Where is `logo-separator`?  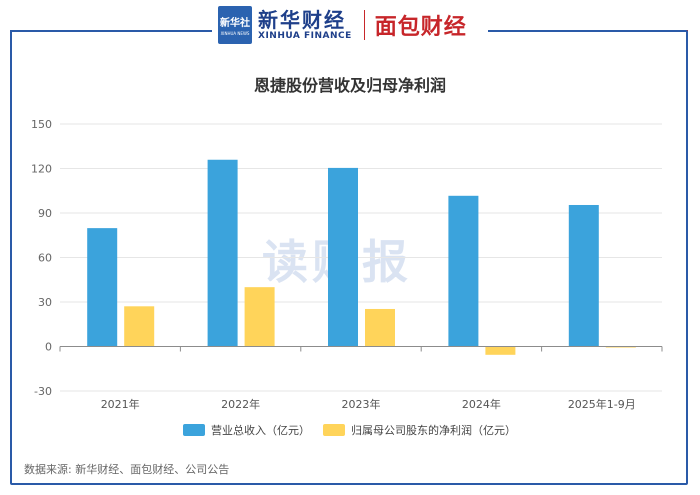
logo-separator is located at coordinates (364, 25).